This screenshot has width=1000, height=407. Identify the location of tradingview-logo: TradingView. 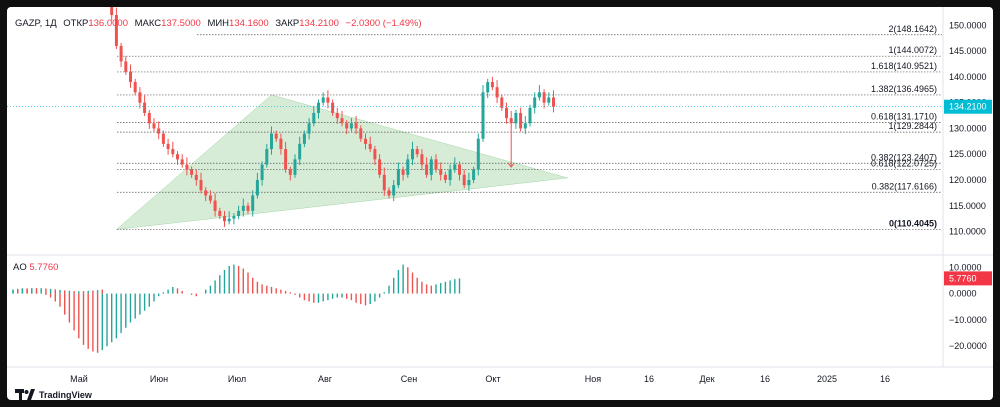
(53, 394).